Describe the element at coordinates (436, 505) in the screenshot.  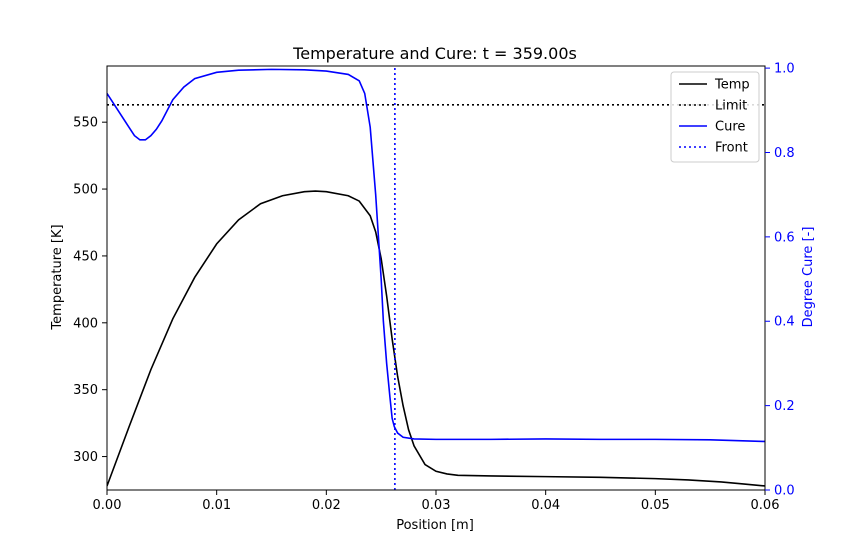
I see `x-tick-label: 0.03` at that location.